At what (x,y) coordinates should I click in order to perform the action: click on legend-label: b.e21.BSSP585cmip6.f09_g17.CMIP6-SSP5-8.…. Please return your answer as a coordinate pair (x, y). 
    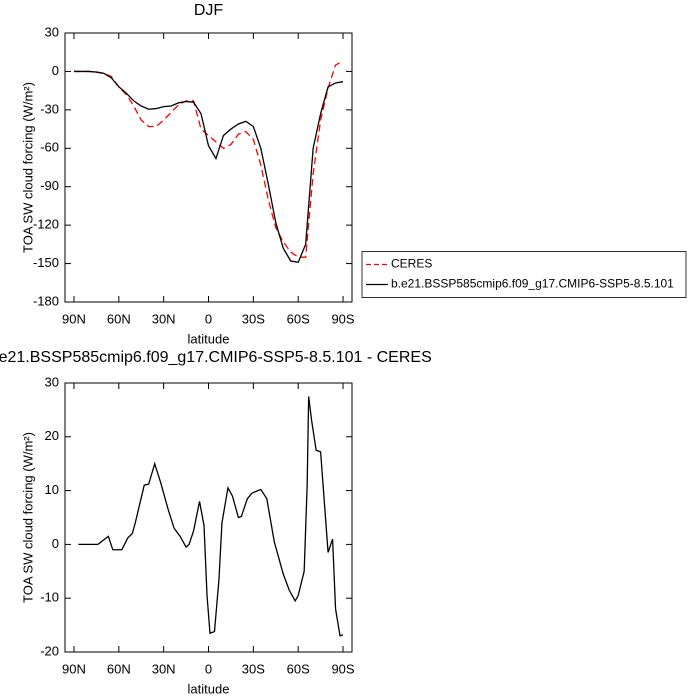
    Looking at the image, I should click on (532, 284).